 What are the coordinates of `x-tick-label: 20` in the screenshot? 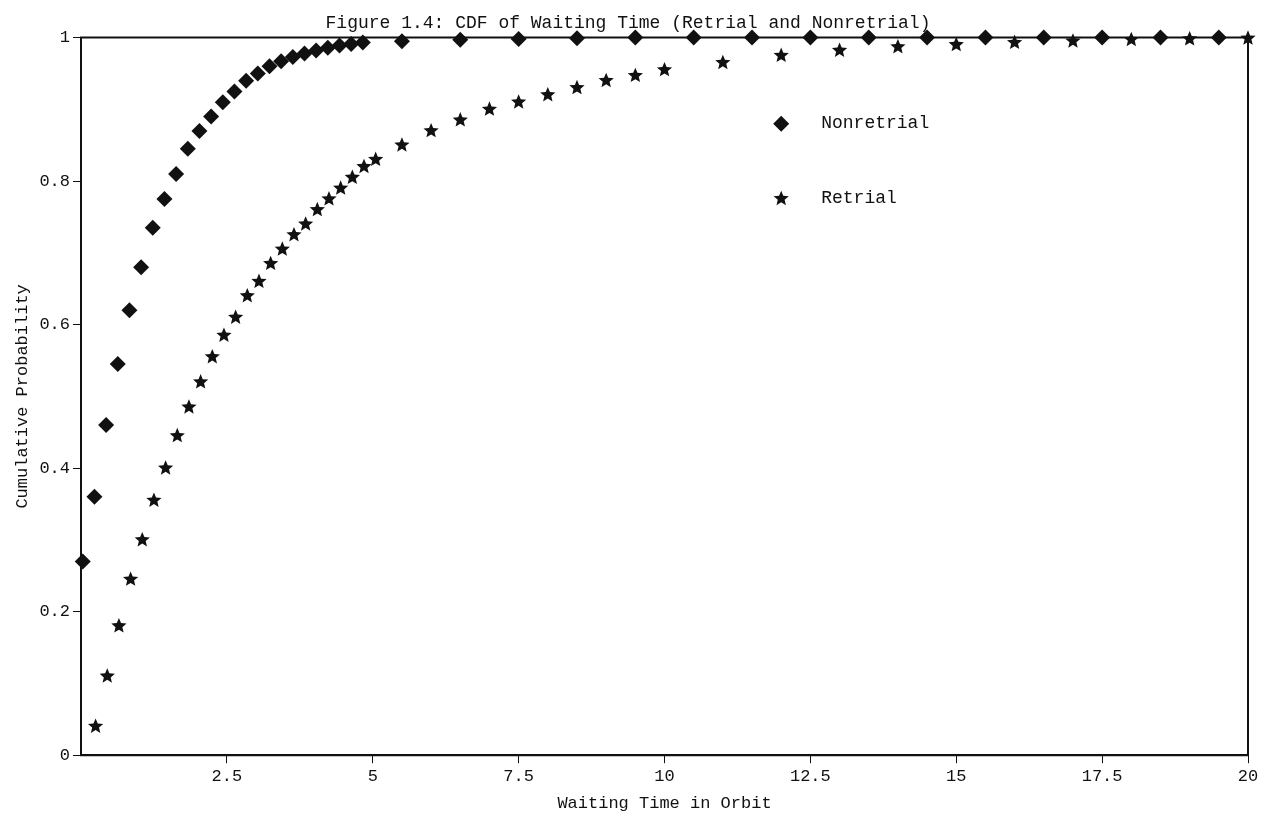 It's located at (1248, 776).